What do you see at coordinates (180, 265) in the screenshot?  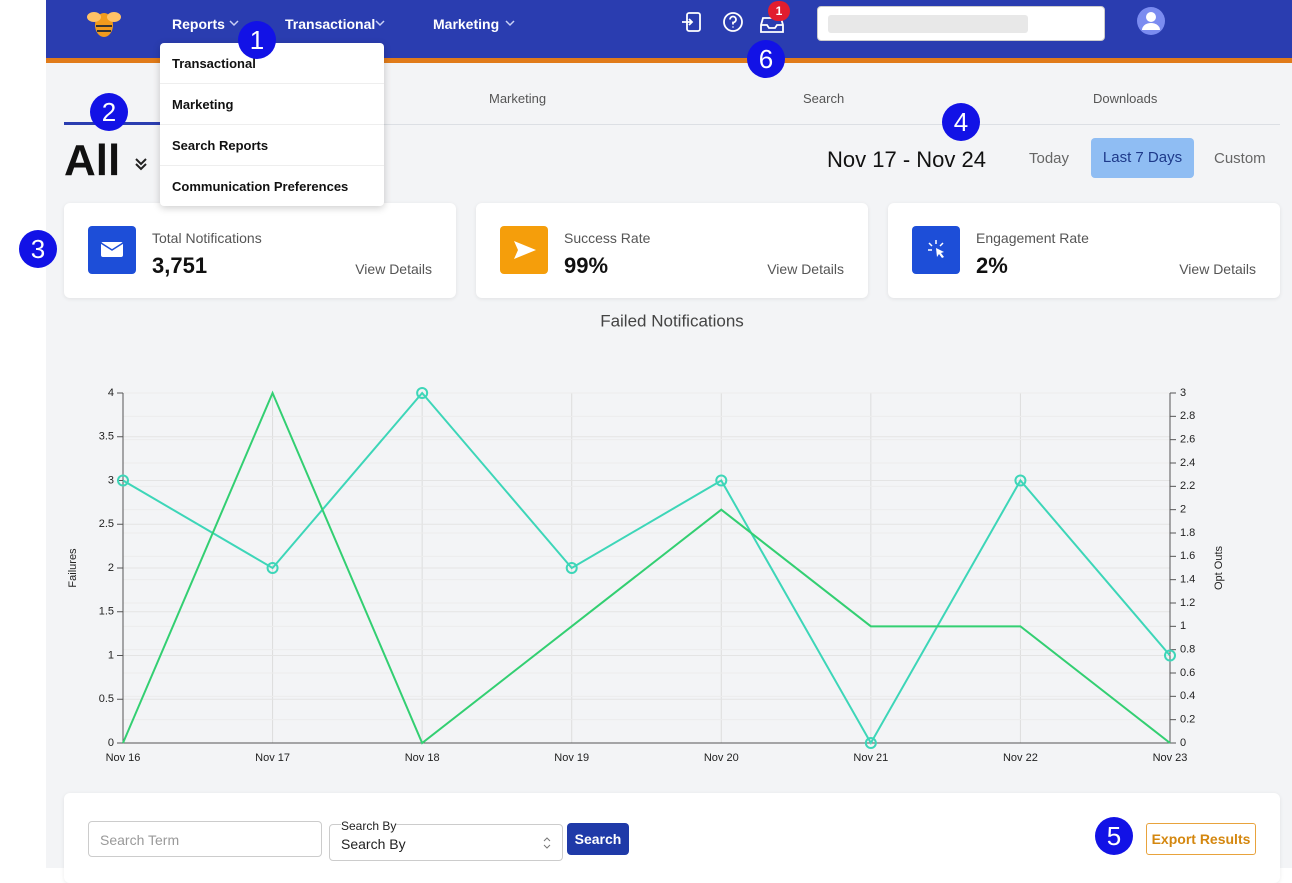 I see `card-value: 3,751` at bounding box center [180, 265].